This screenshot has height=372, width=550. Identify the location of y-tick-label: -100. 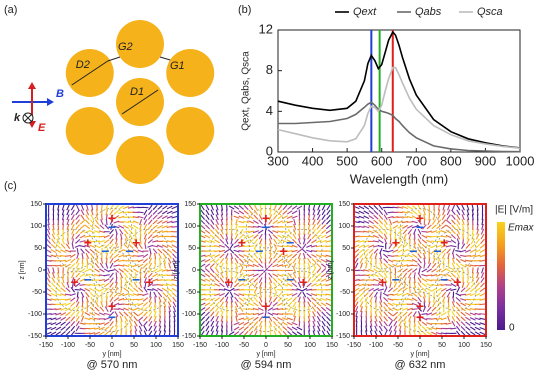
(35, 314).